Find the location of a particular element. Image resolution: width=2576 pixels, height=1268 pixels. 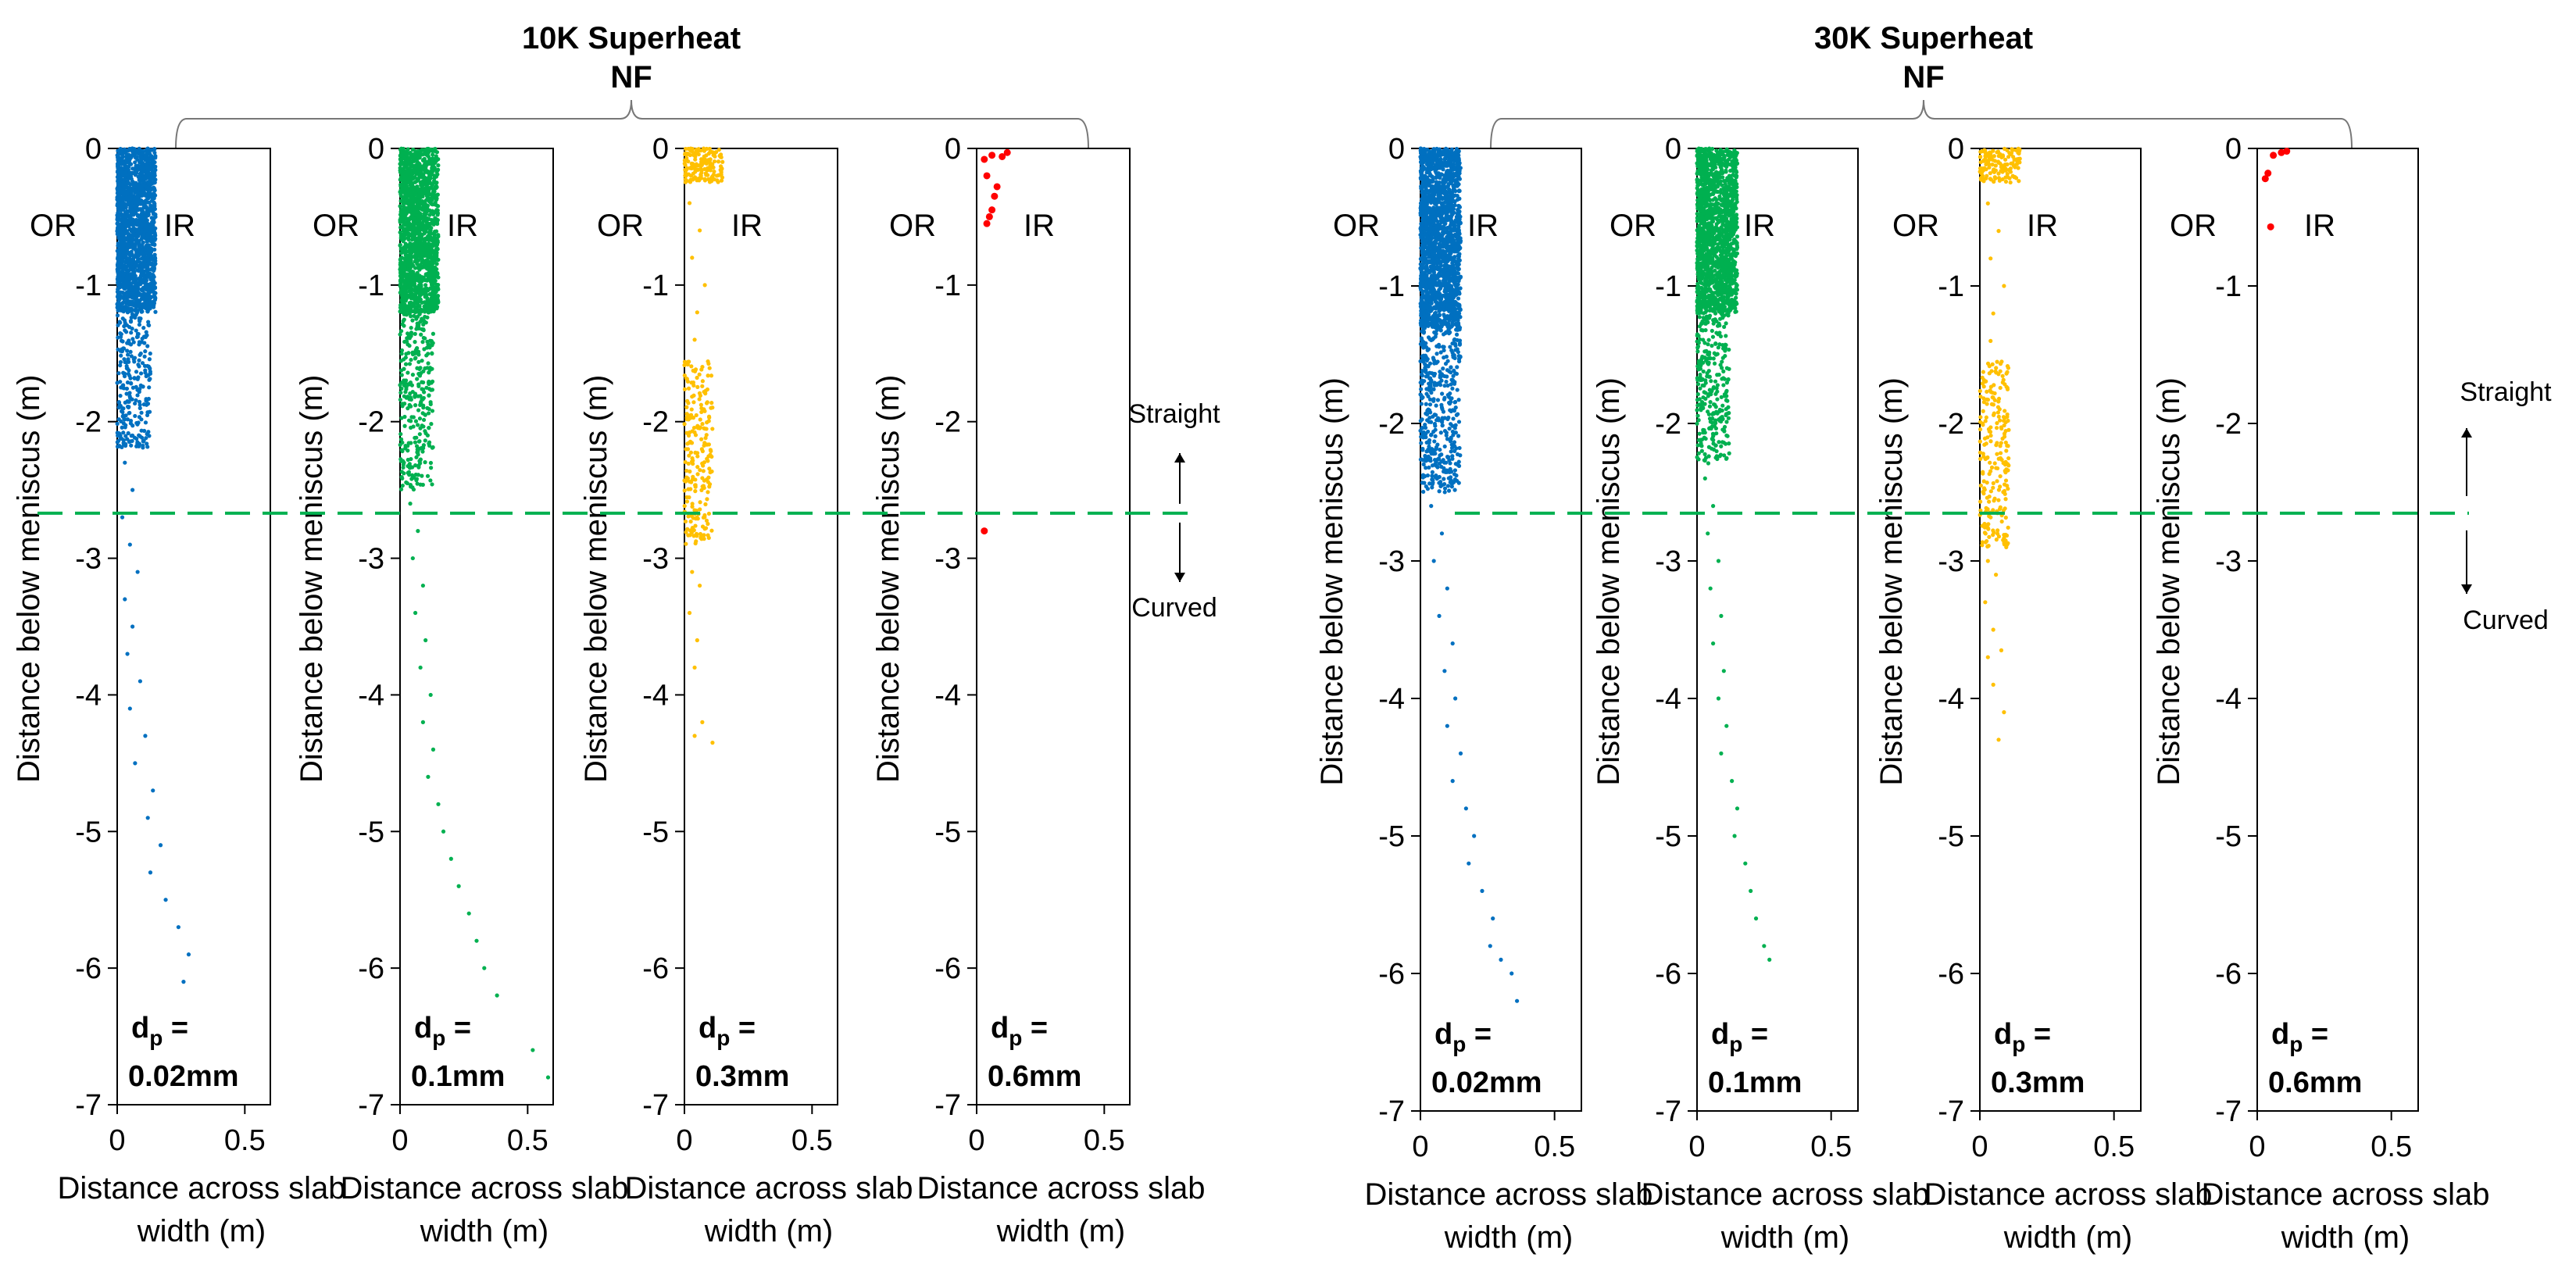

dp-equals: = is located at coordinates (1035, 1028).